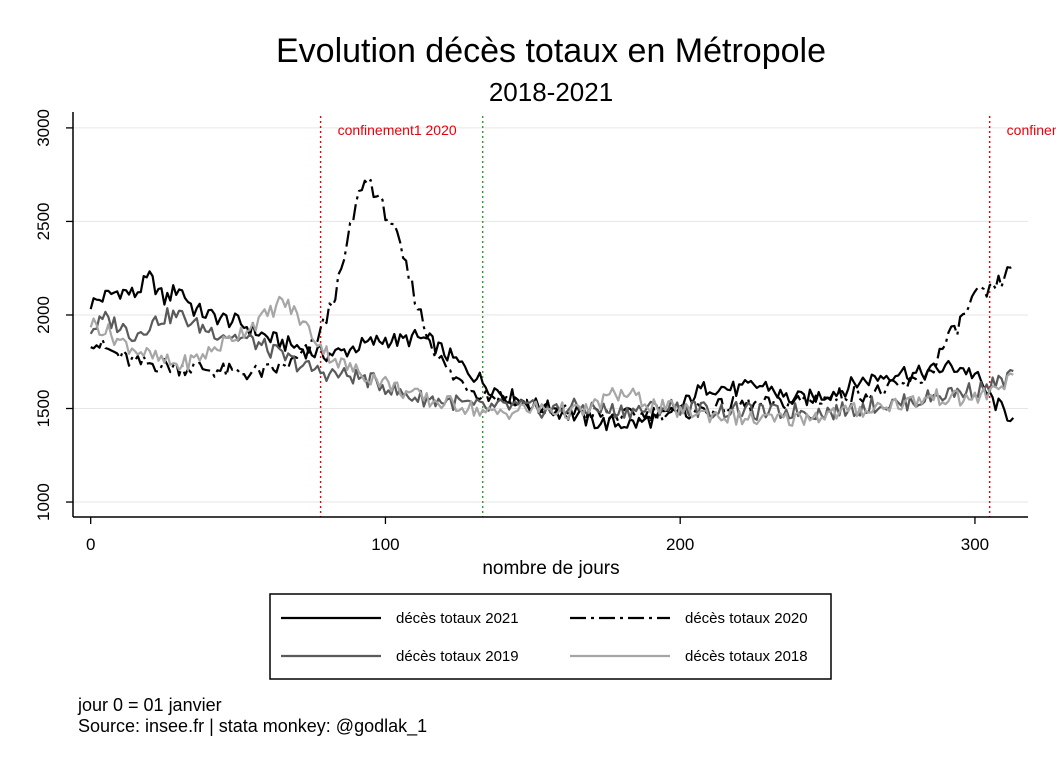  What do you see at coordinates (90, 544) in the screenshot?
I see `x-tick-label-0: 0` at bounding box center [90, 544].